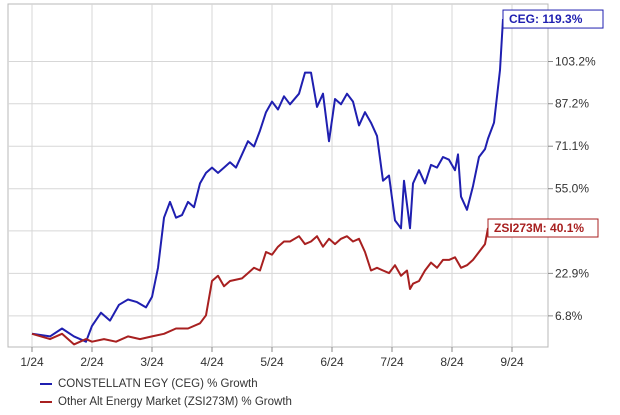 The image size is (620, 415). I want to click on legend-swatch-ceg, so click(46, 384).